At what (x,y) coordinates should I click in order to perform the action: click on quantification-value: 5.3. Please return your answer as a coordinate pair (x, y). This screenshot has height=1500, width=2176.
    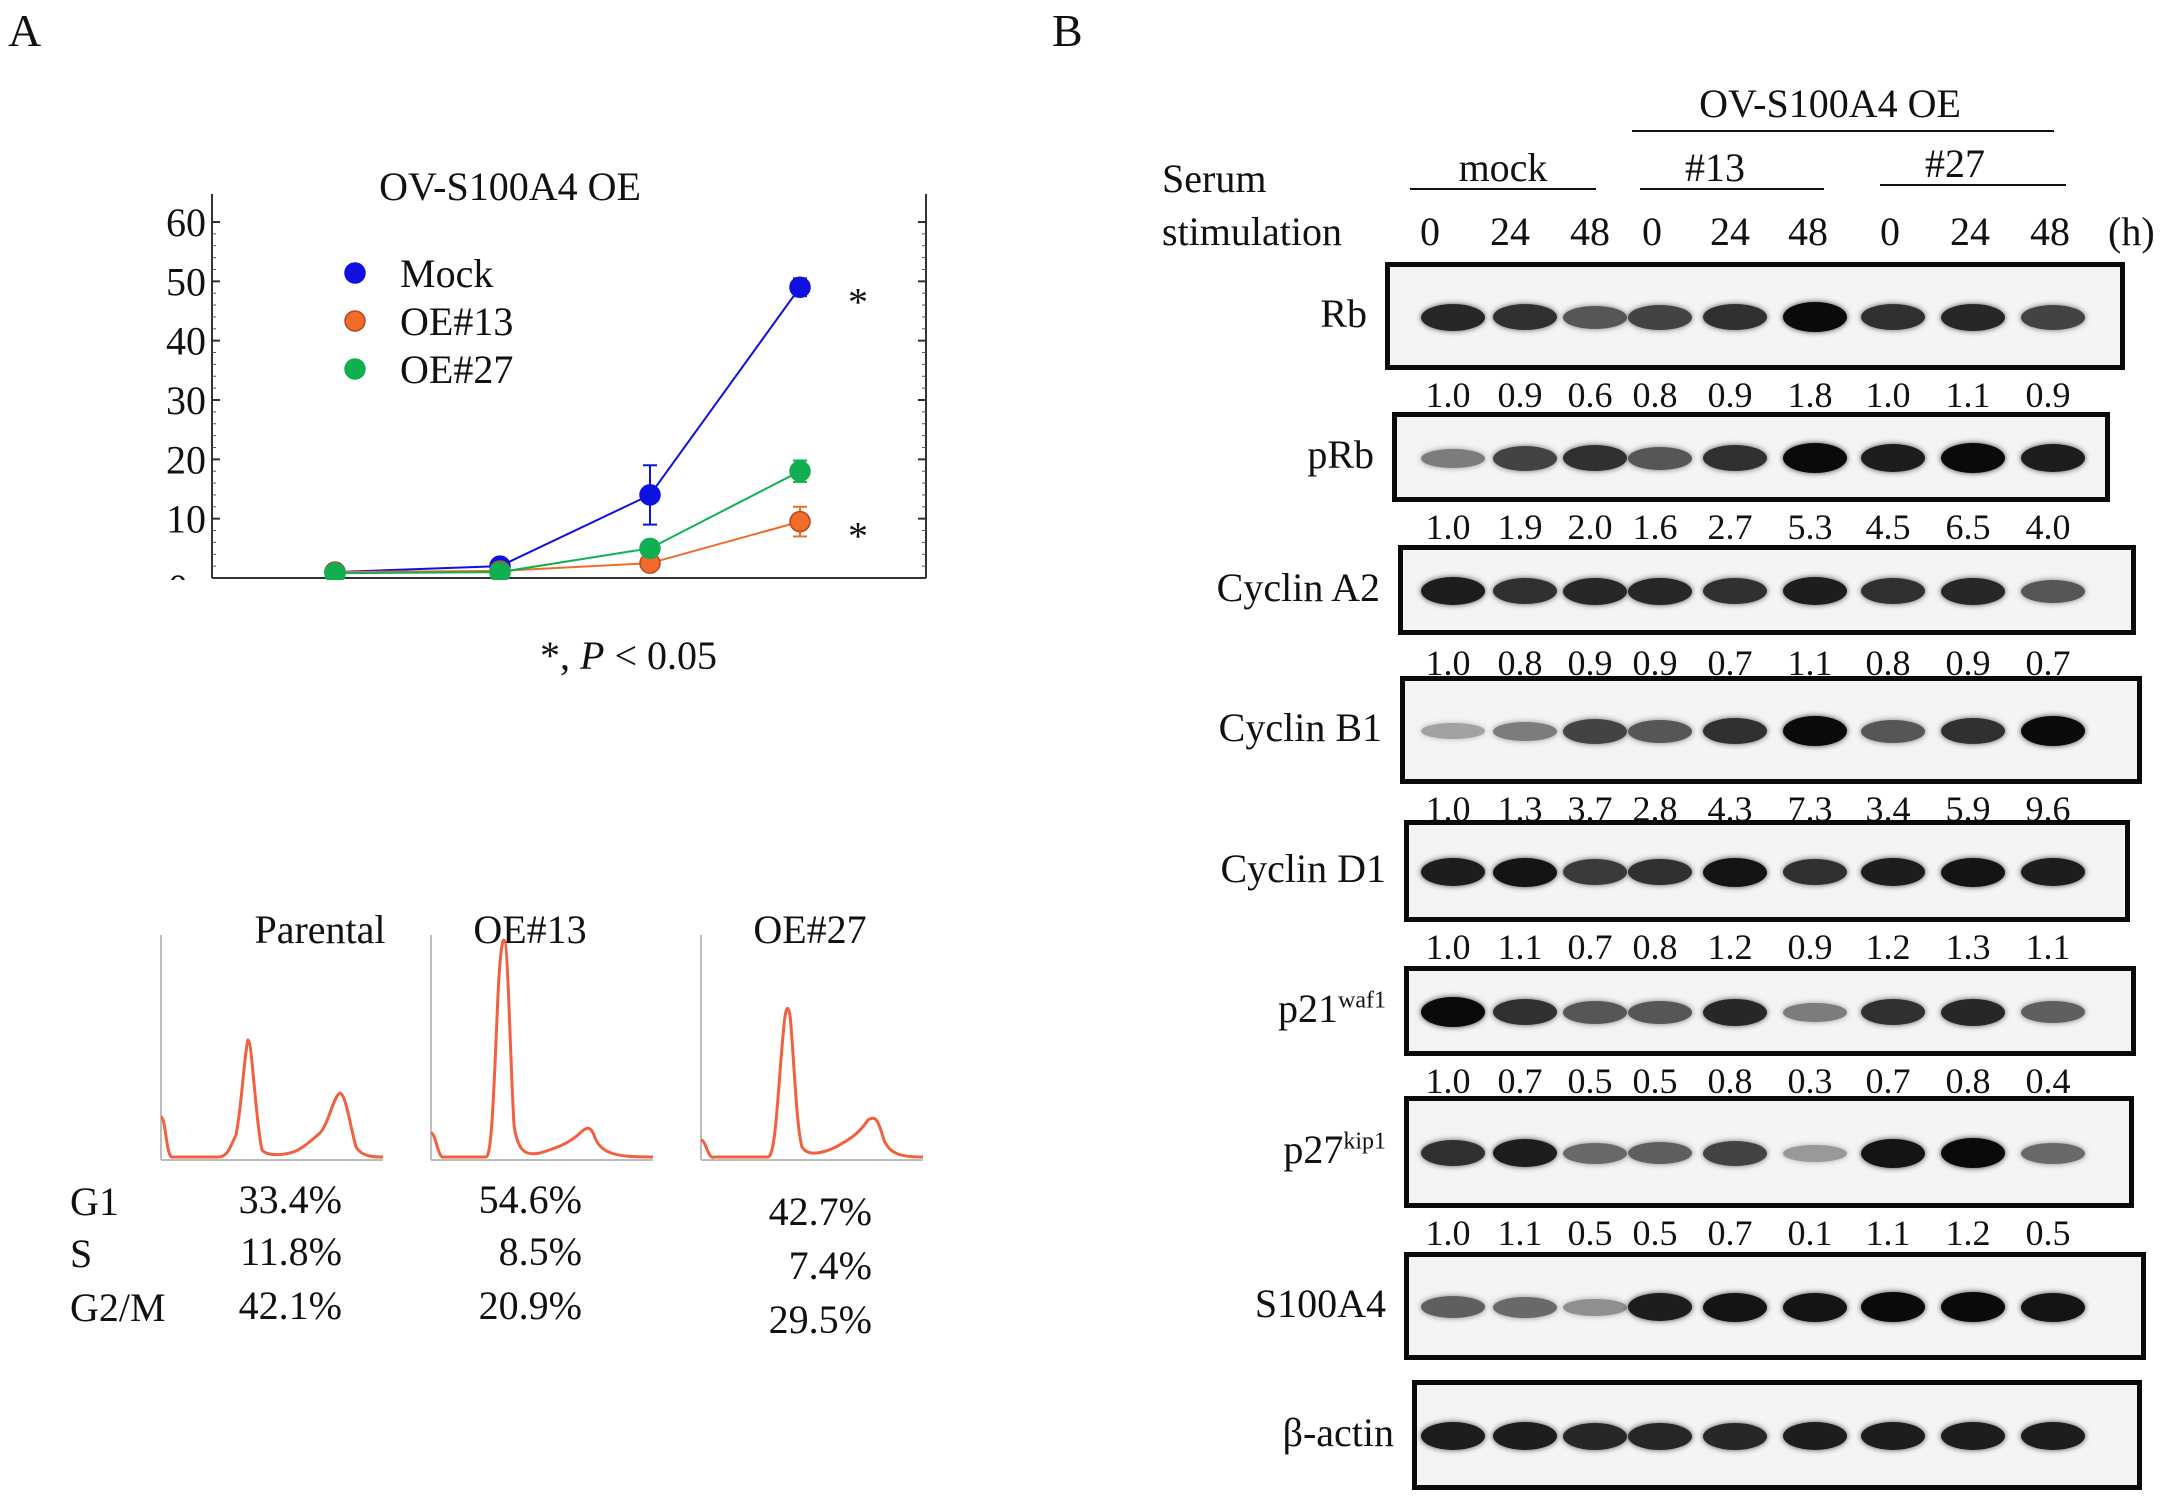
    Looking at the image, I should click on (1810, 527).